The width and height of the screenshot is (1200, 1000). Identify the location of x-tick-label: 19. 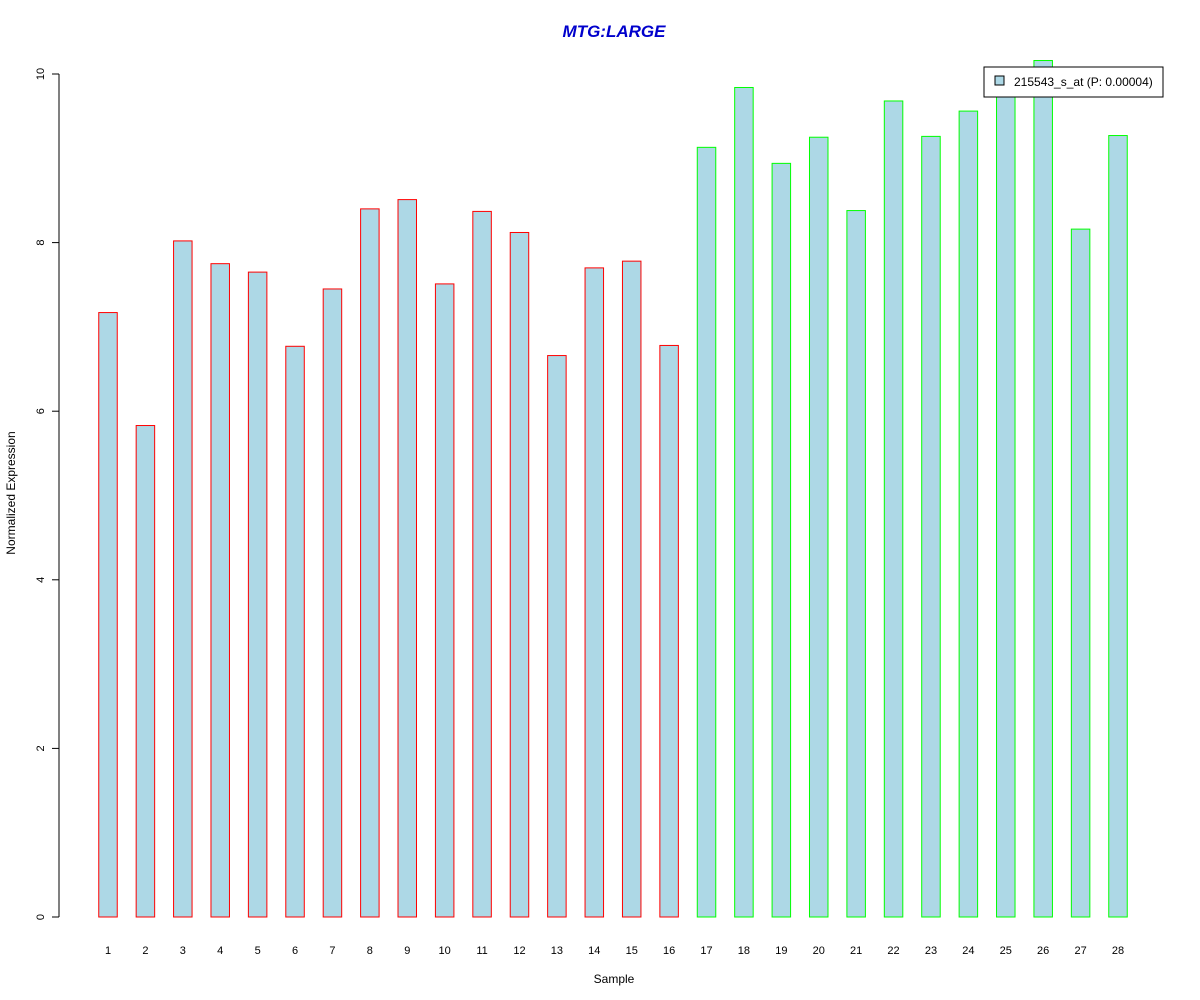
(781, 951).